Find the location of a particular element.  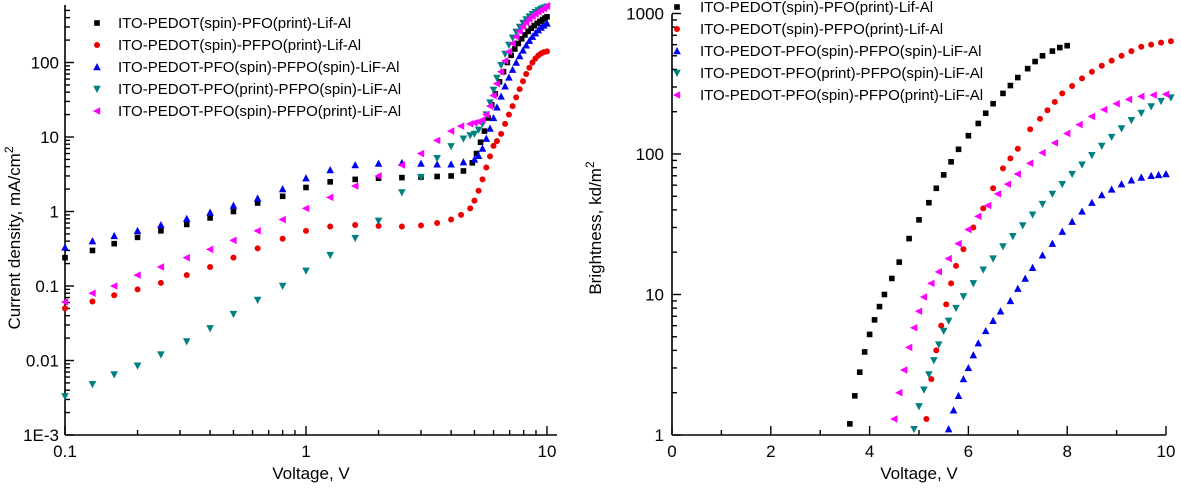

legend-item: ITO-PEDOT(spin)-PFPO(print)-Lif-Al is located at coordinates (808, 29).